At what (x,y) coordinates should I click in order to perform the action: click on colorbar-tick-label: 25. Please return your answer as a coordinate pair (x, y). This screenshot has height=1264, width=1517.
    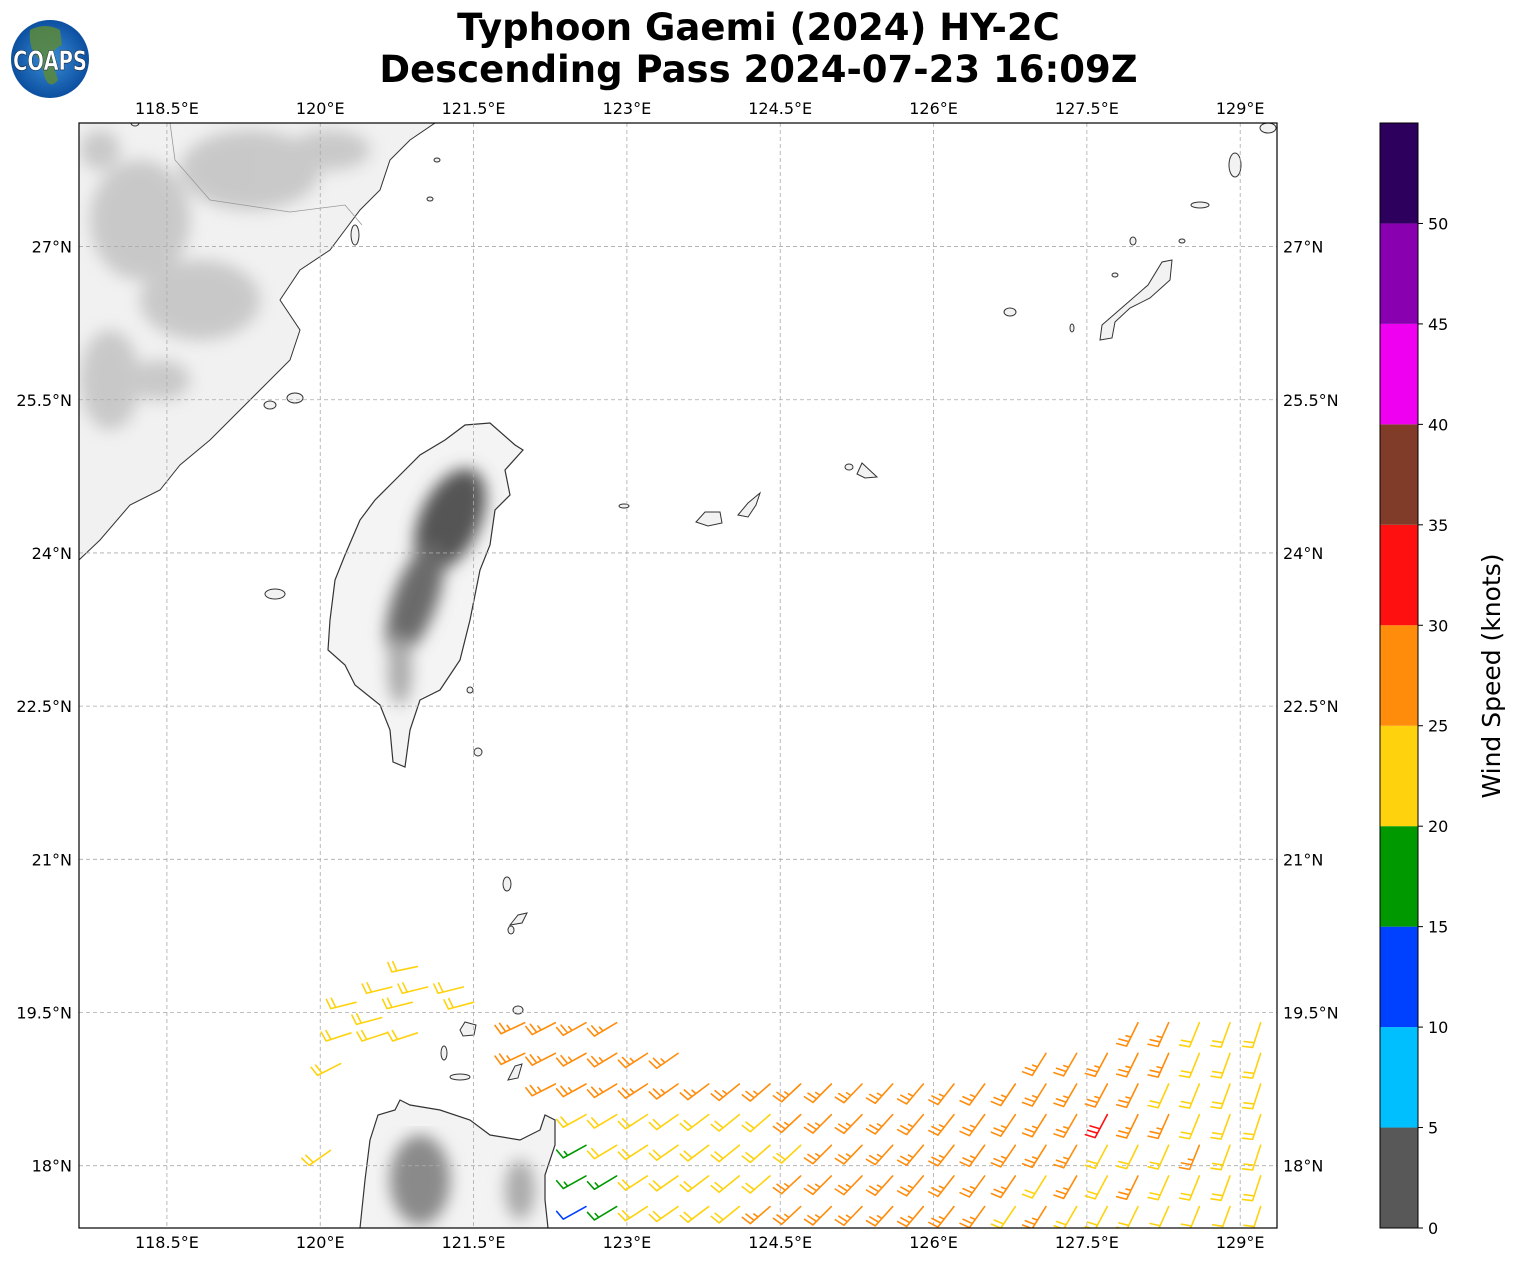
    Looking at the image, I should click on (1438, 726).